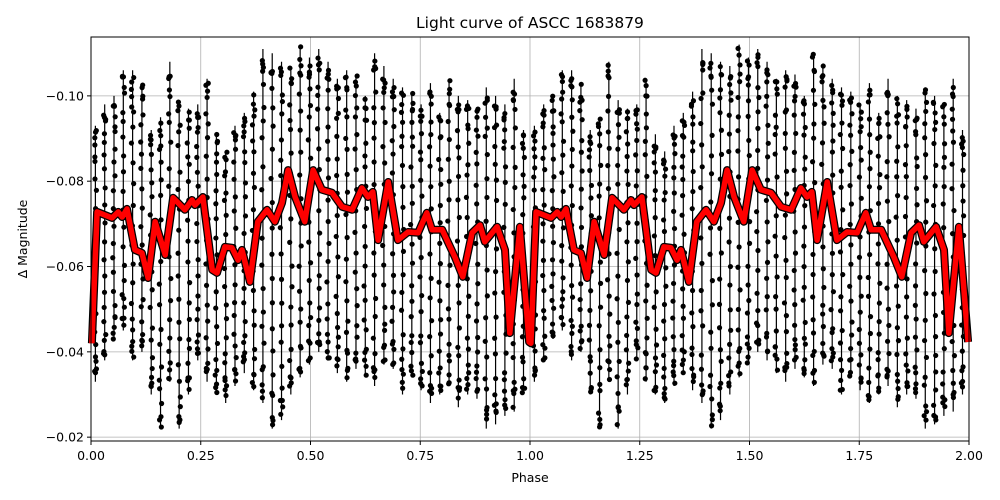  What do you see at coordinates (65, 351) in the screenshot?
I see `y-tick-label: −0.04` at bounding box center [65, 351].